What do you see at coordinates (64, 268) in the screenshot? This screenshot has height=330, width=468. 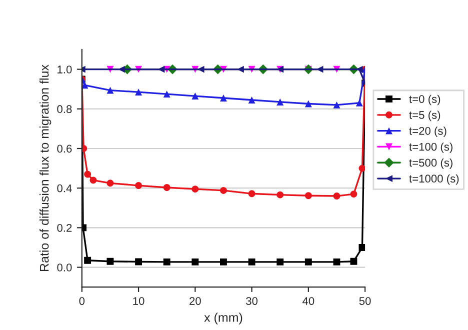 I see `y-tick-label: 0.0` at bounding box center [64, 268].